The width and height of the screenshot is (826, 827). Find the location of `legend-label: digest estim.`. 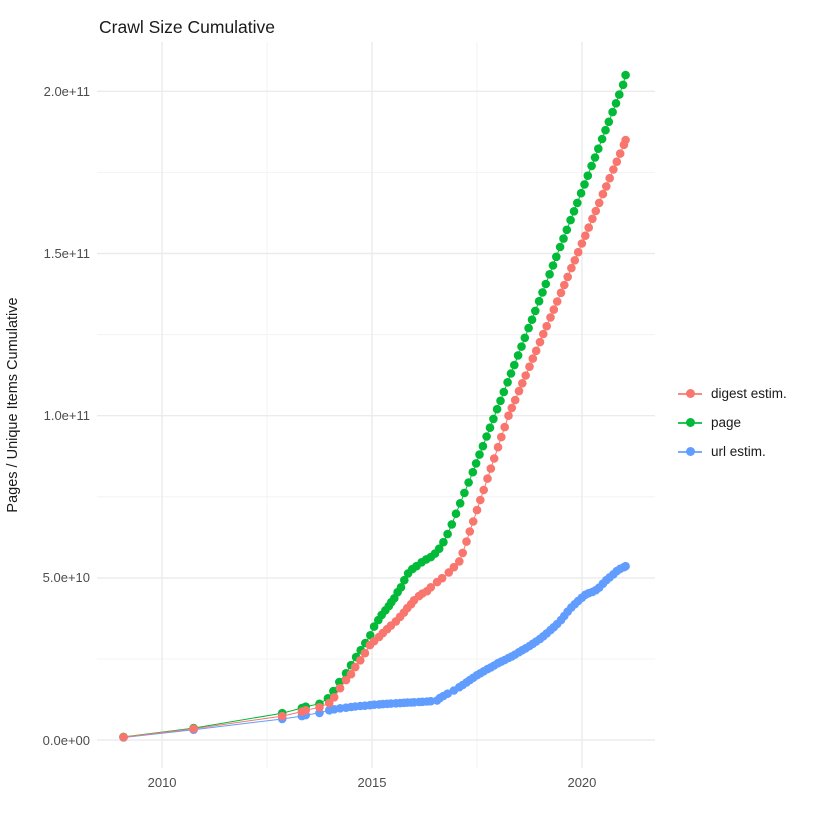

legend-label: digest estim. is located at coordinates (749, 393).